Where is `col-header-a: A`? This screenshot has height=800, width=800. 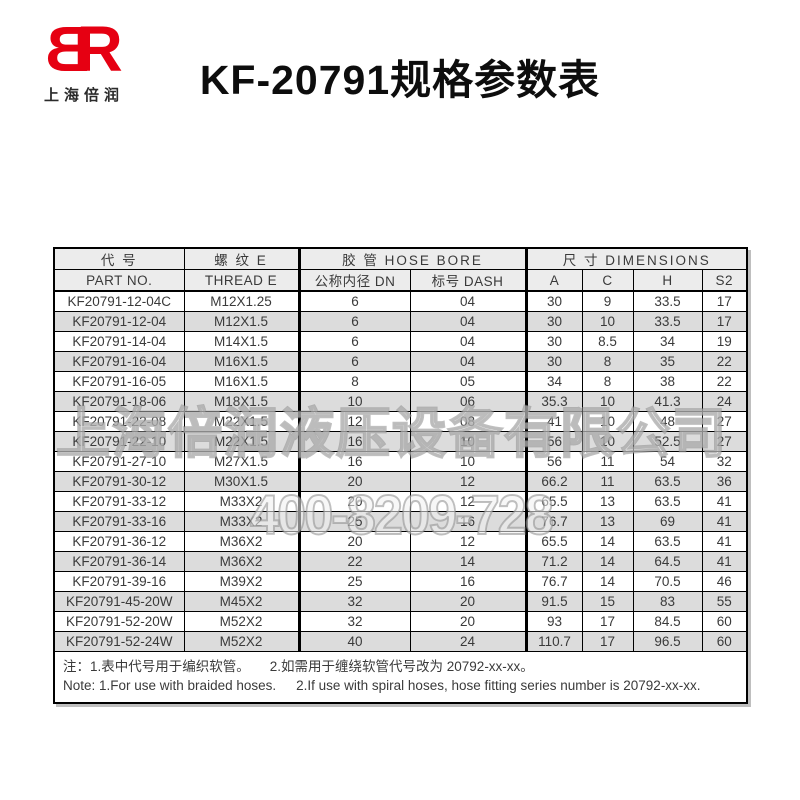 col-header-a: A is located at coordinates (553, 280).